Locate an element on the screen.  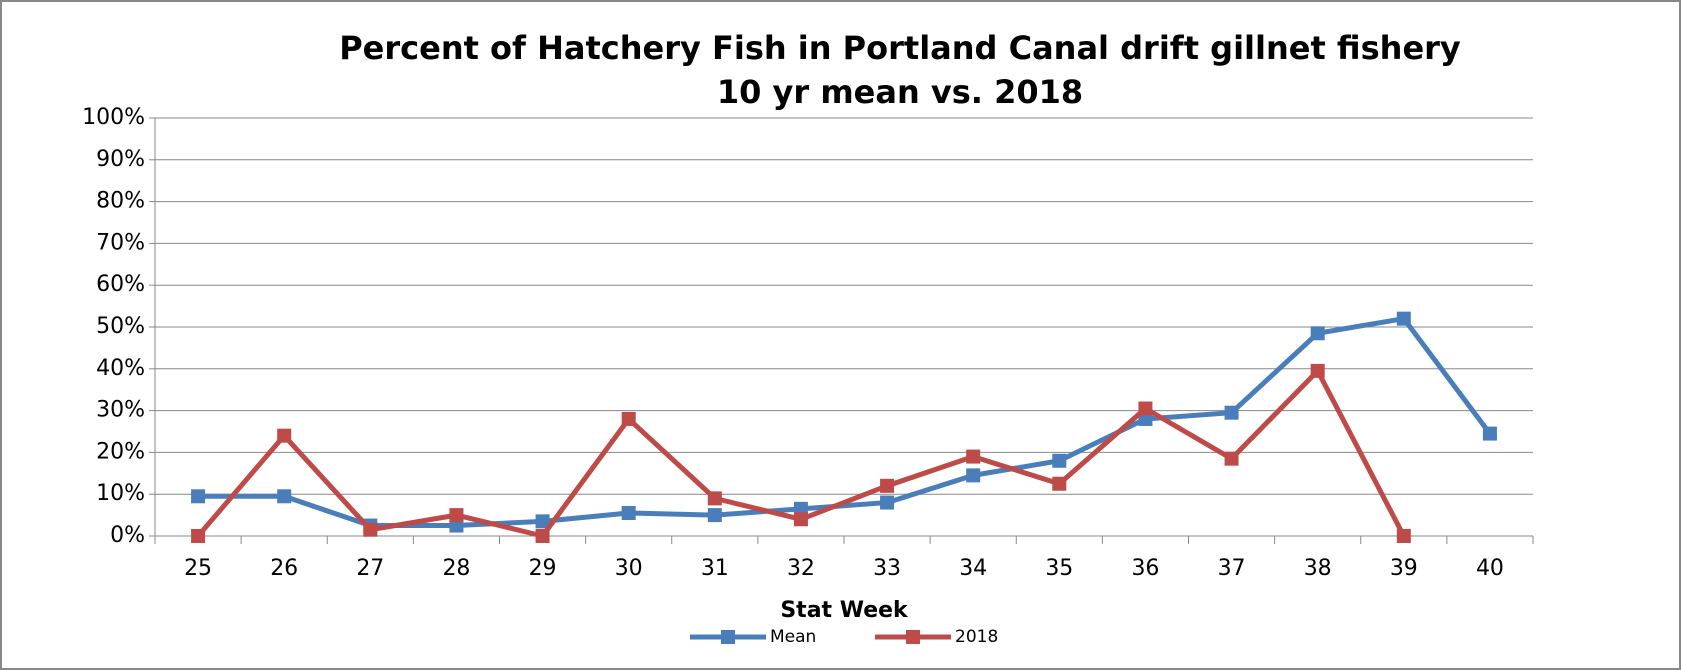
x-tick-label: 34 is located at coordinates (973, 568).